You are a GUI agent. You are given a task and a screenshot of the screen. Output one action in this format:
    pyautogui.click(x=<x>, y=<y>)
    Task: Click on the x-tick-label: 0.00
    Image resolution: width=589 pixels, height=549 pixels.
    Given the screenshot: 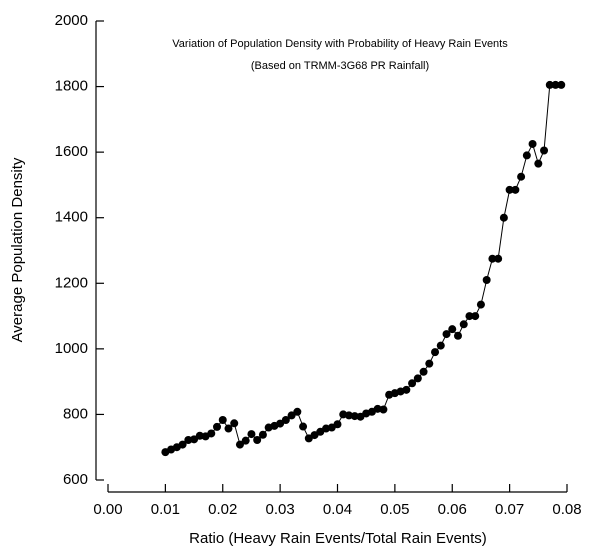 What is the action you would take?
    pyautogui.click(x=107, y=509)
    